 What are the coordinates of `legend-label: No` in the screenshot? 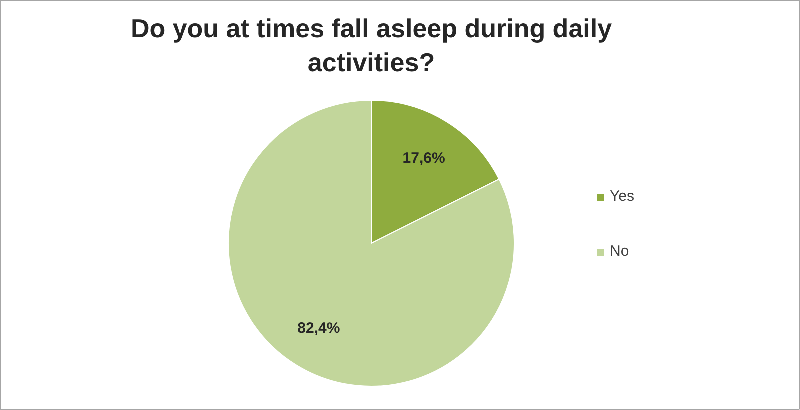 It's located at (620, 251).